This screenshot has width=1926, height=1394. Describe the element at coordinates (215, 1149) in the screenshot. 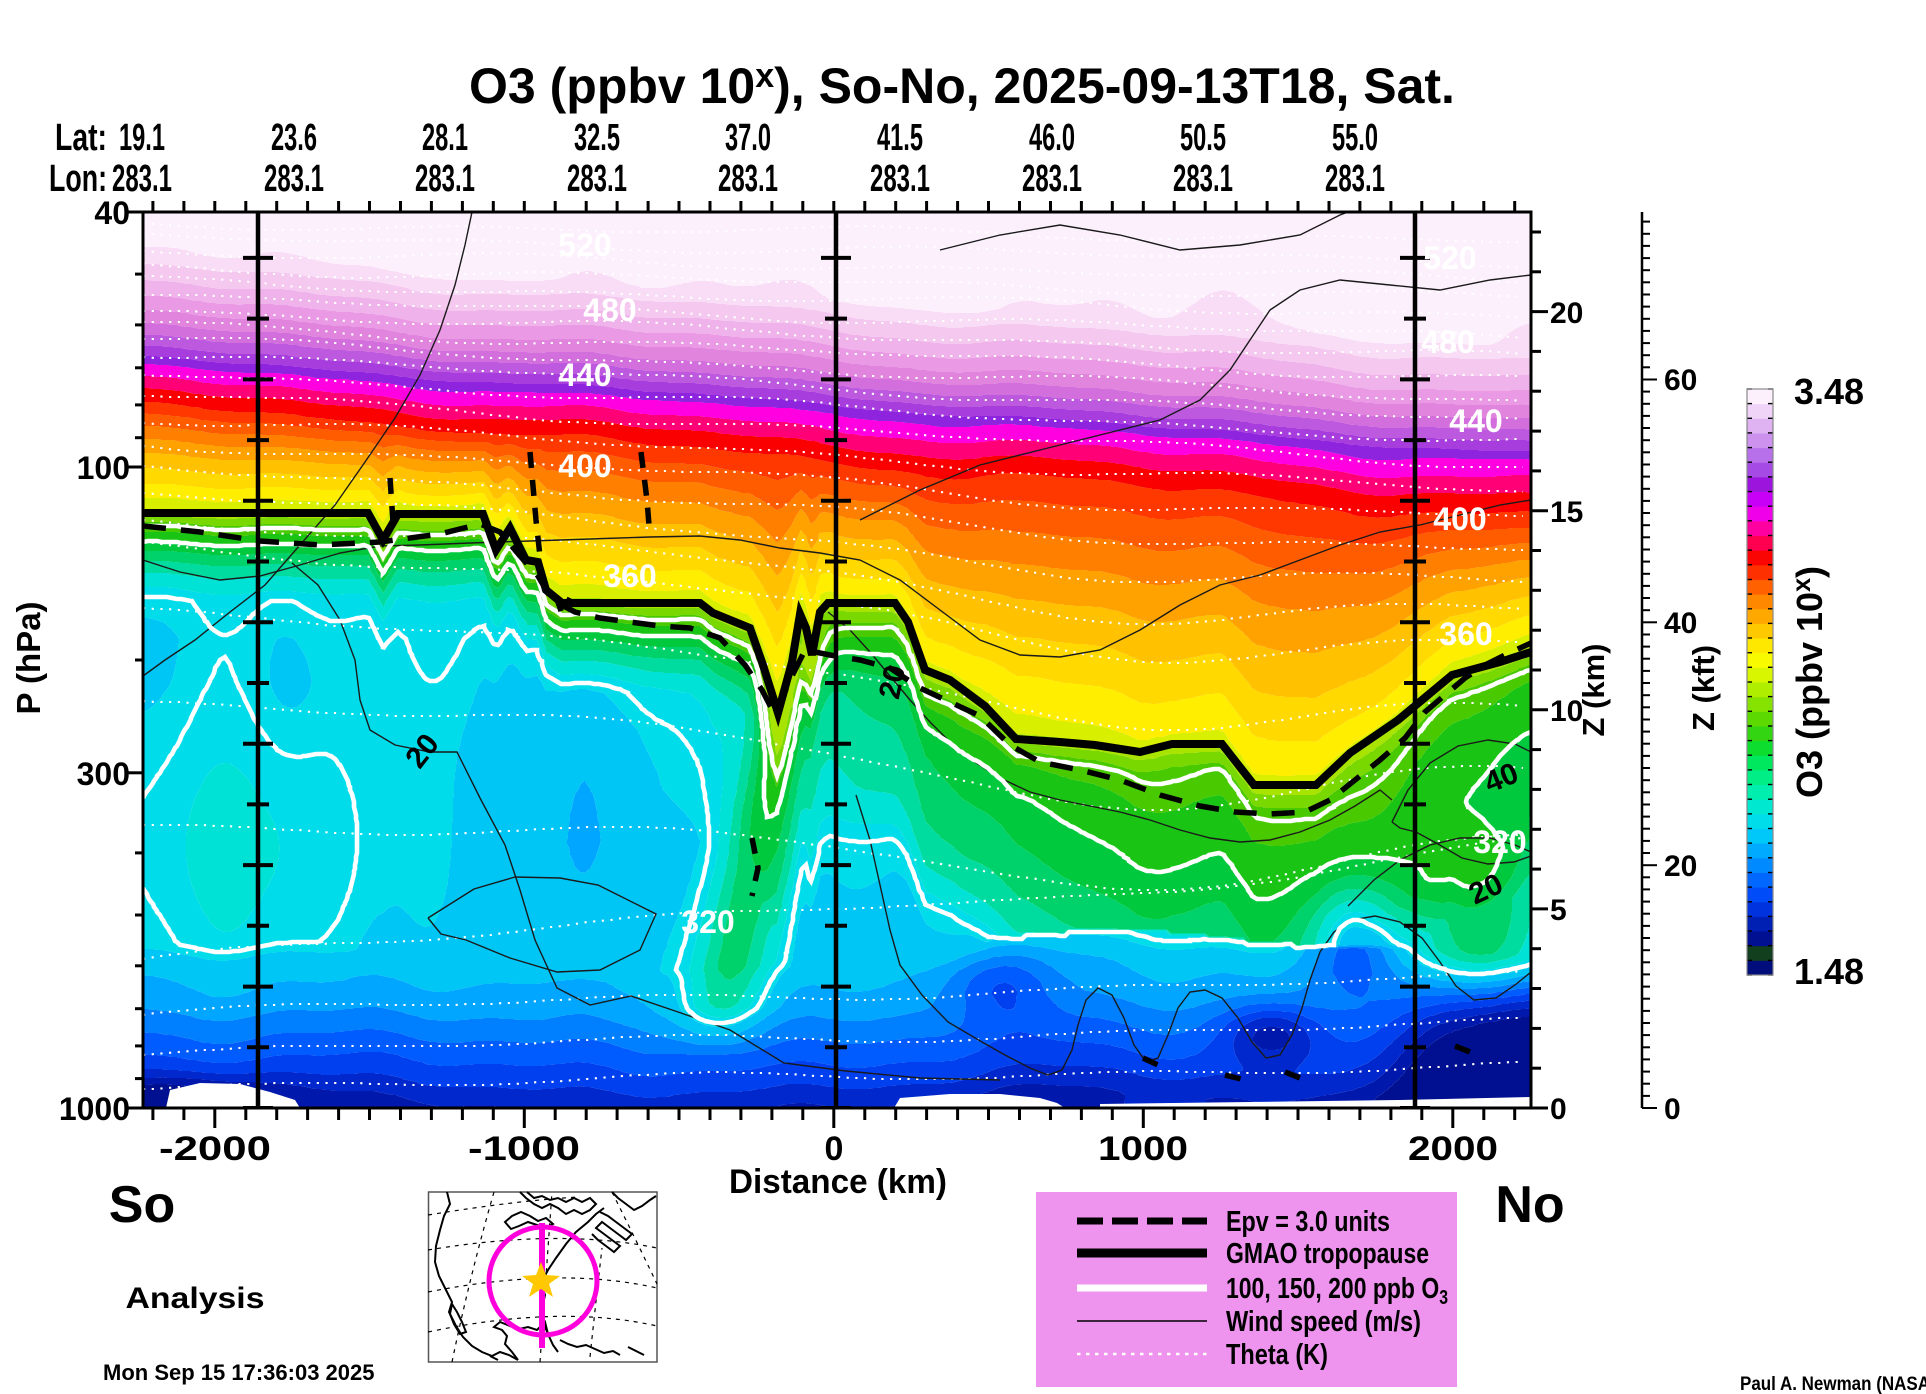

I see `svg-text: -2000` at that location.